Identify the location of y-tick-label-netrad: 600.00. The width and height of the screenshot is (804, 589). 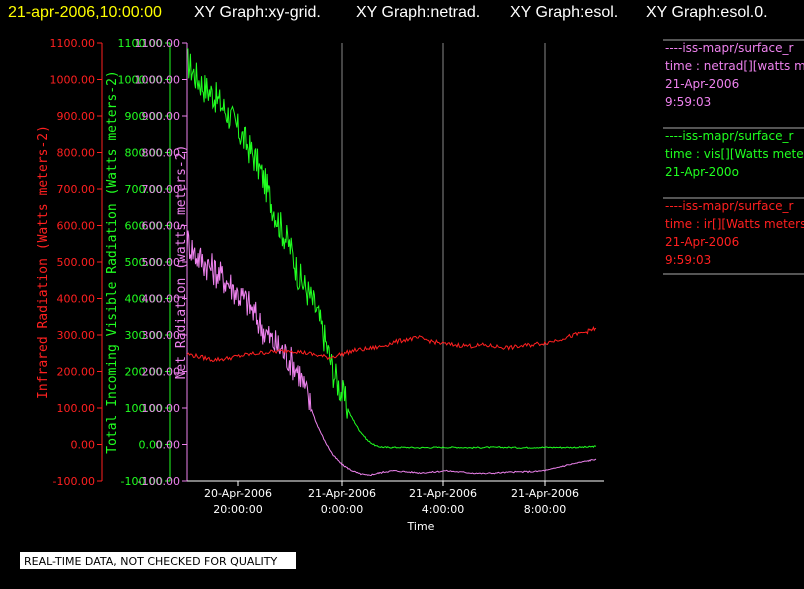
(161, 226).